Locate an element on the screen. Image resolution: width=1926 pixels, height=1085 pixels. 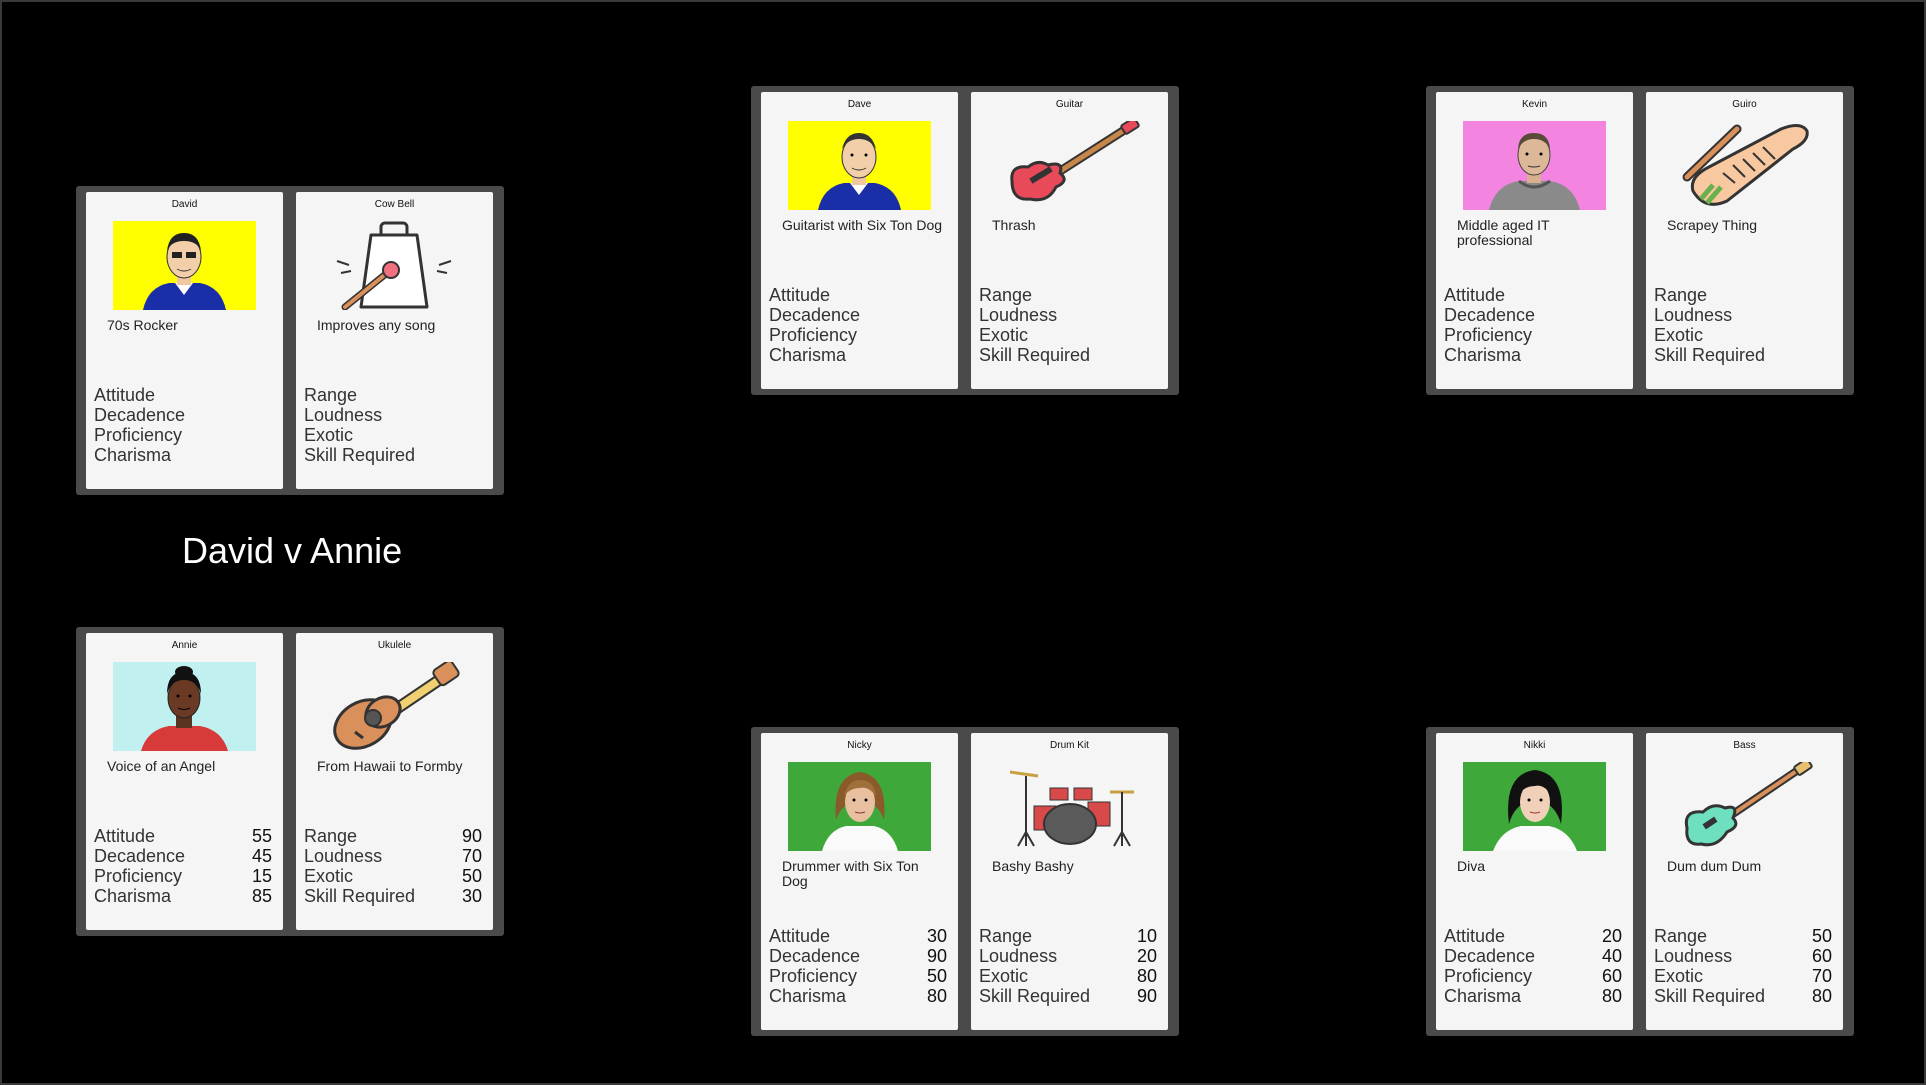
instrument-name: Ukulele is located at coordinates (394, 645).